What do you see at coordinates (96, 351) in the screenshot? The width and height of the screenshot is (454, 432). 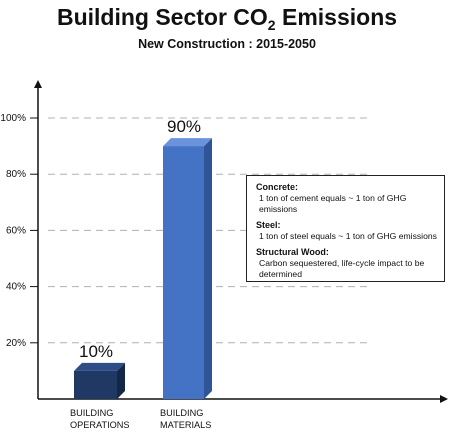 I see `data-label: 10%` at bounding box center [96, 351].